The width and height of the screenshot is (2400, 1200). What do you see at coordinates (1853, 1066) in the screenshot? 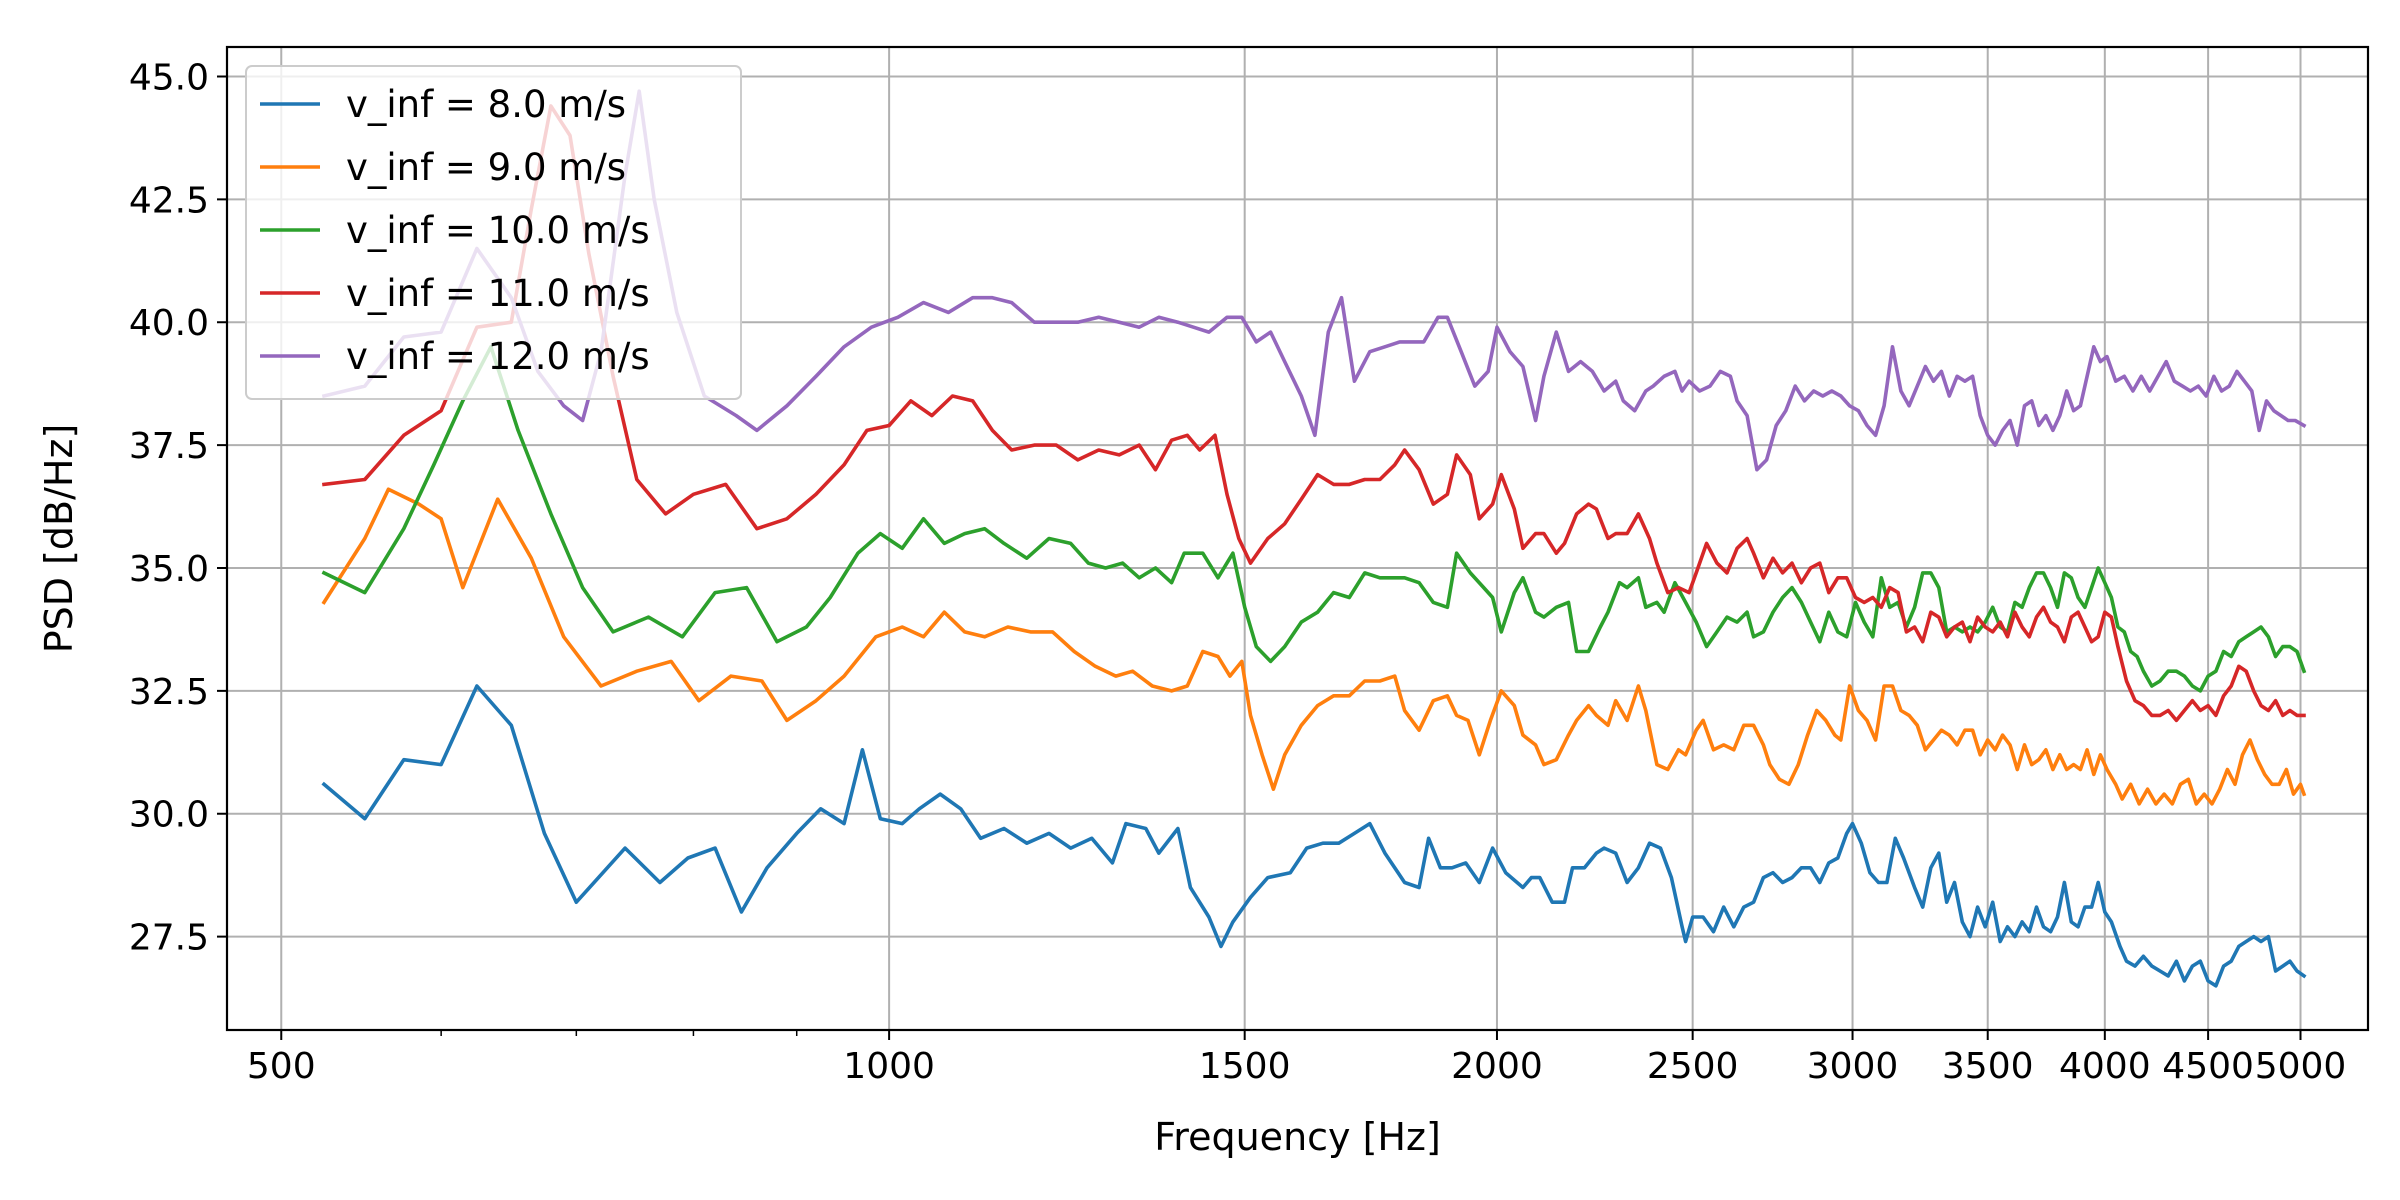
I see `x-tick-label: 3000` at bounding box center [1853, 1066].